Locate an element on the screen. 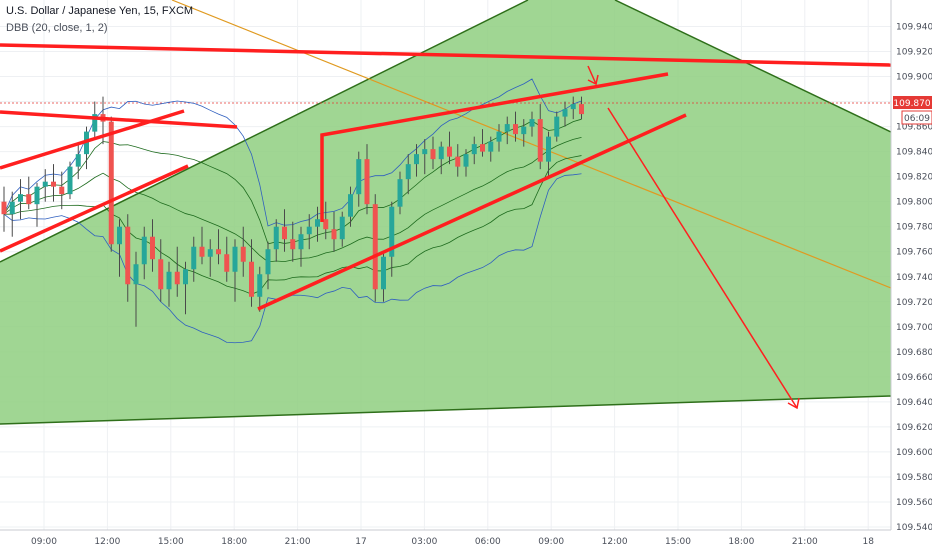 The image size is (932, 550). top-marker-arrowhead-icon is located at coordinates (593, 80).